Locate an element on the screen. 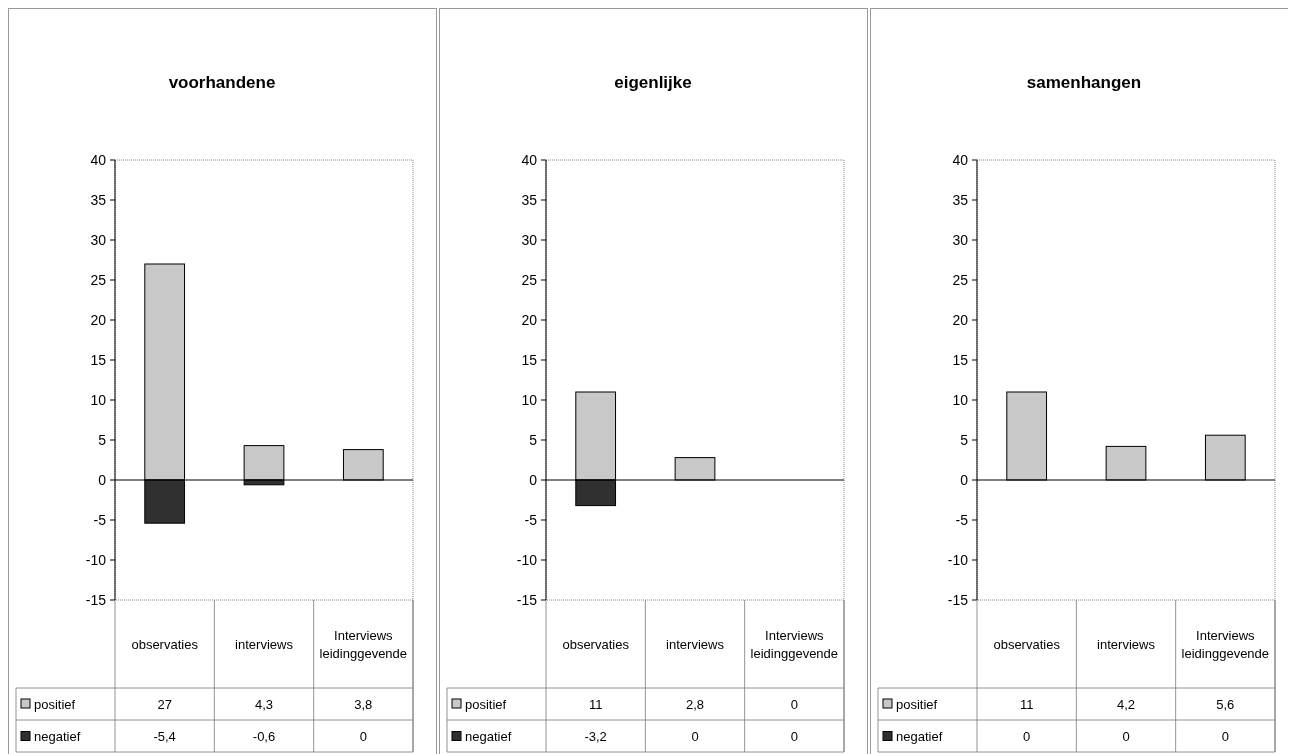 The height and width of the screenshot is (754, 1292). data-label: 27 is located at coordinates (164, 704).